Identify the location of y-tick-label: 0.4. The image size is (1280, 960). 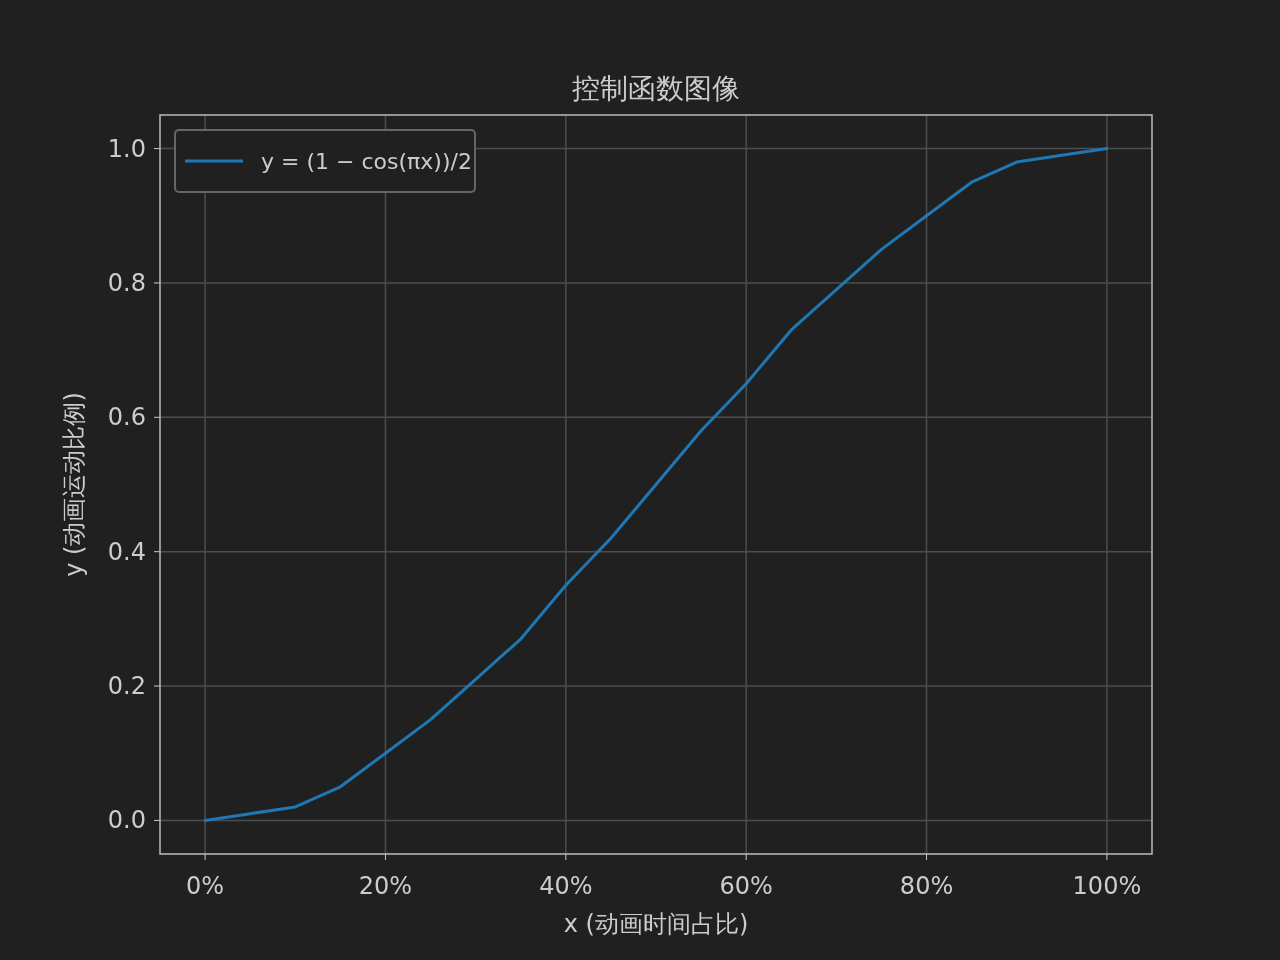
(126, 551).